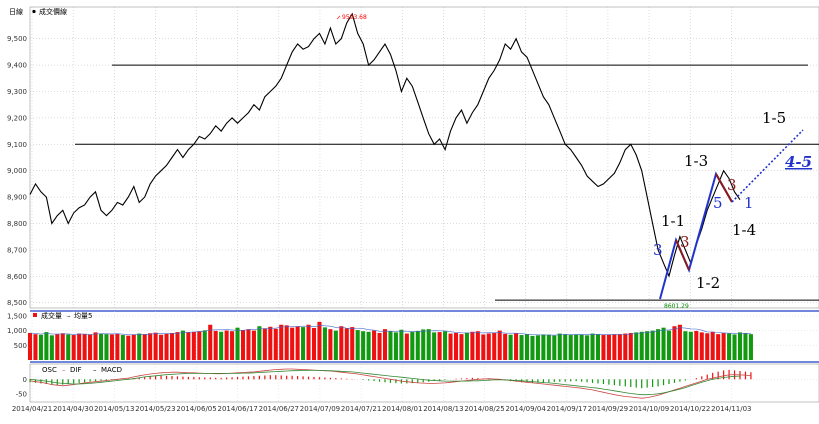  I want to click on x-tick-label: 2014/07/09, so click(320, 409).